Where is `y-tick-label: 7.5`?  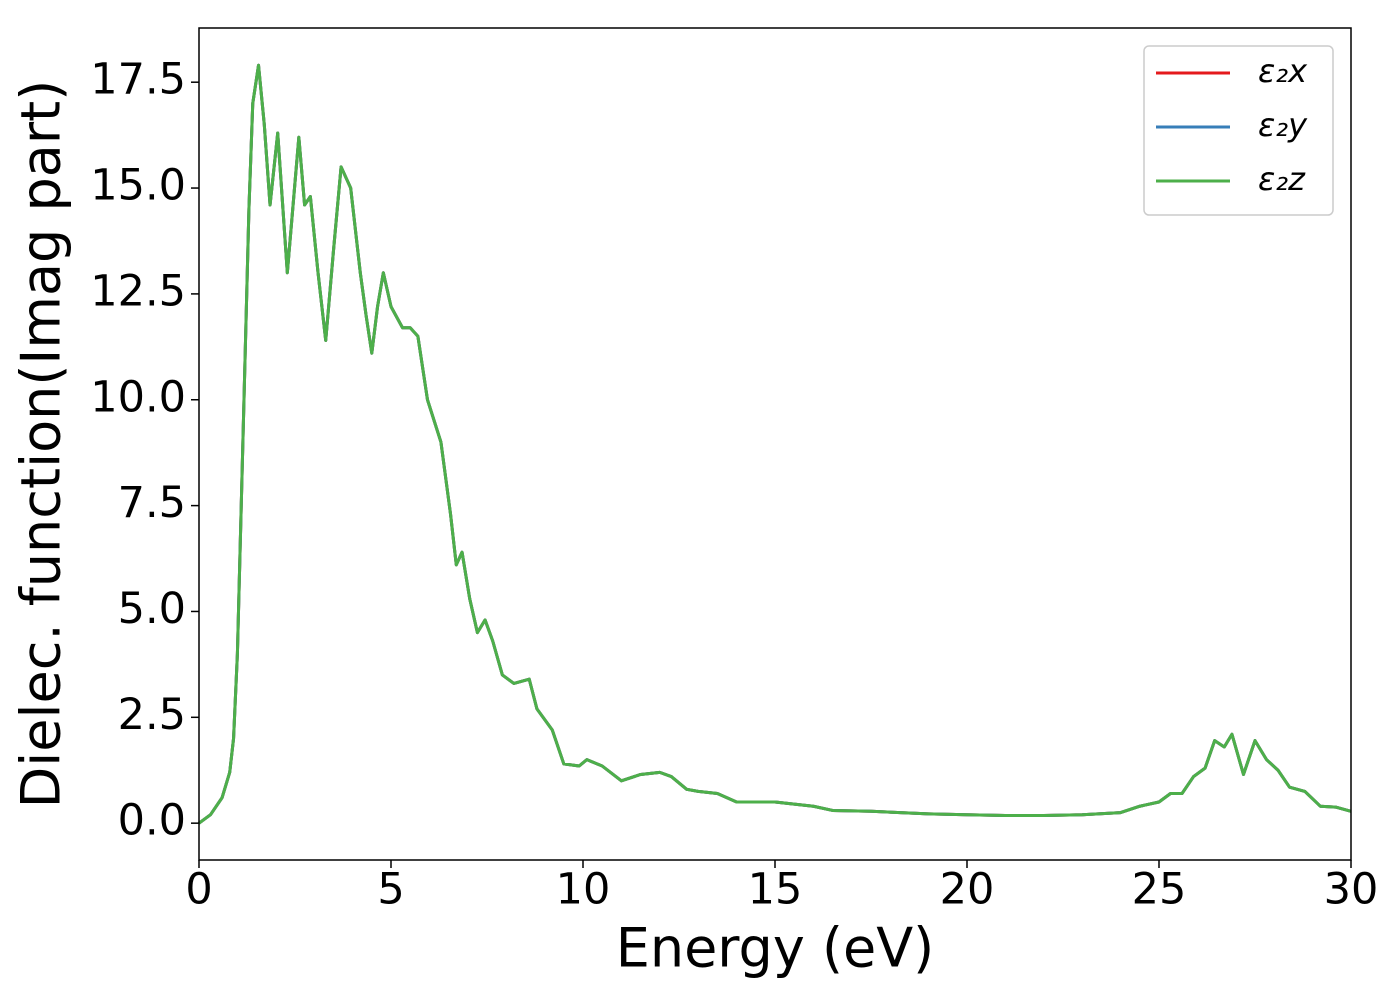
y-tick-label: 7.5 is located at coordinates (152, 503).